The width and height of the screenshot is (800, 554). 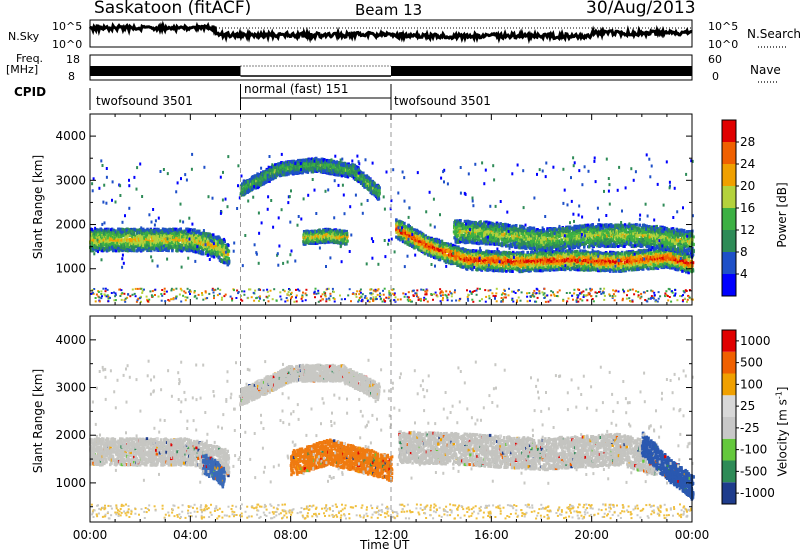 What do you see at coordinates (715, 76) in the screenshot?
I see `nave-tick-bottom: 0` at bounding box center [715, 76].